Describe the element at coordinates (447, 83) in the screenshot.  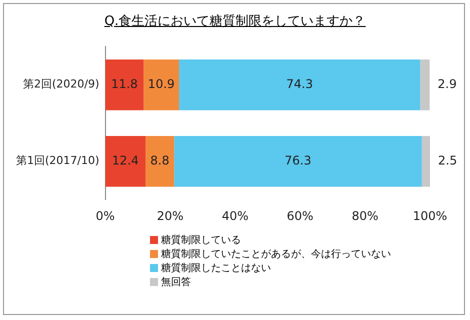
I see `data-label: 2.9` at that location.